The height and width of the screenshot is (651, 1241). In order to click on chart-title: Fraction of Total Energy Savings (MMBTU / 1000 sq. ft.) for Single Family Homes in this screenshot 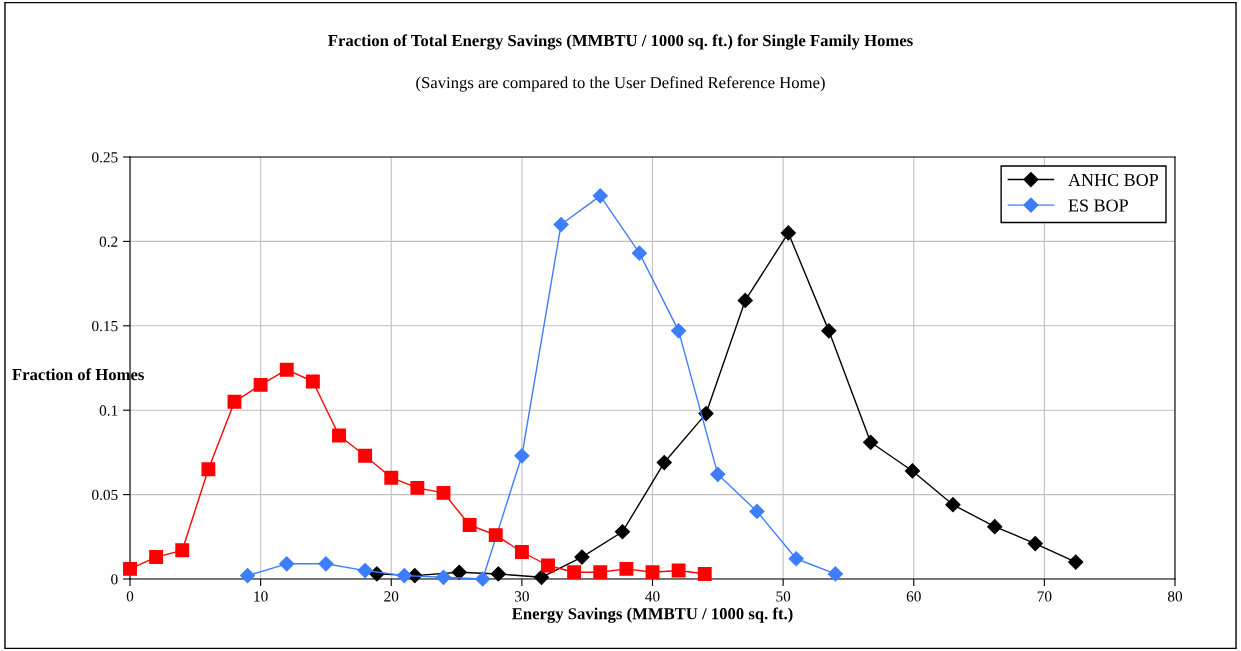, I will do `click(620, 42)`.